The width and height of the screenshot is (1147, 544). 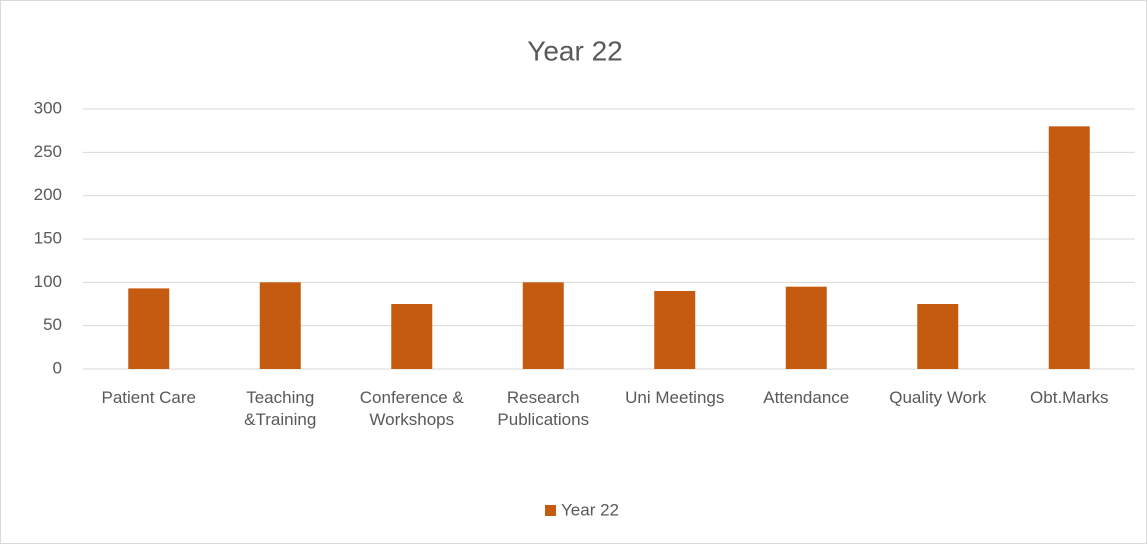 I want to click on y-tick-label: 200, so click(x=48, y=194).